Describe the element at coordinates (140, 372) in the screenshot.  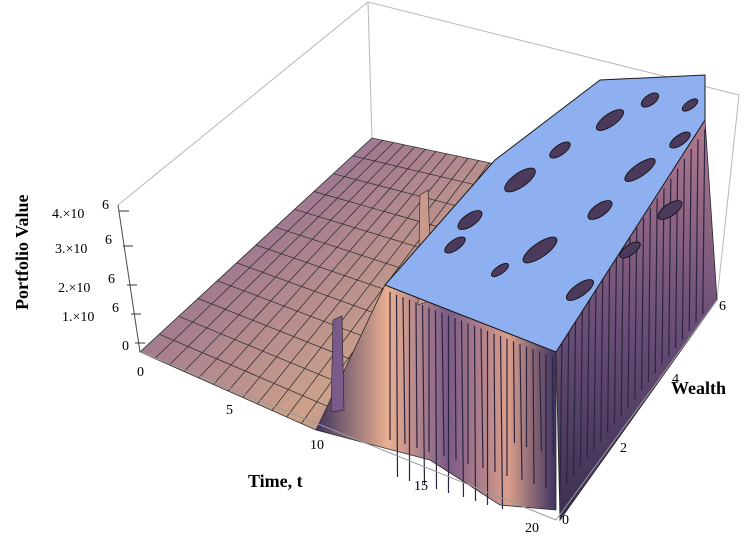
I see `x-tick-label: 0` at that location.